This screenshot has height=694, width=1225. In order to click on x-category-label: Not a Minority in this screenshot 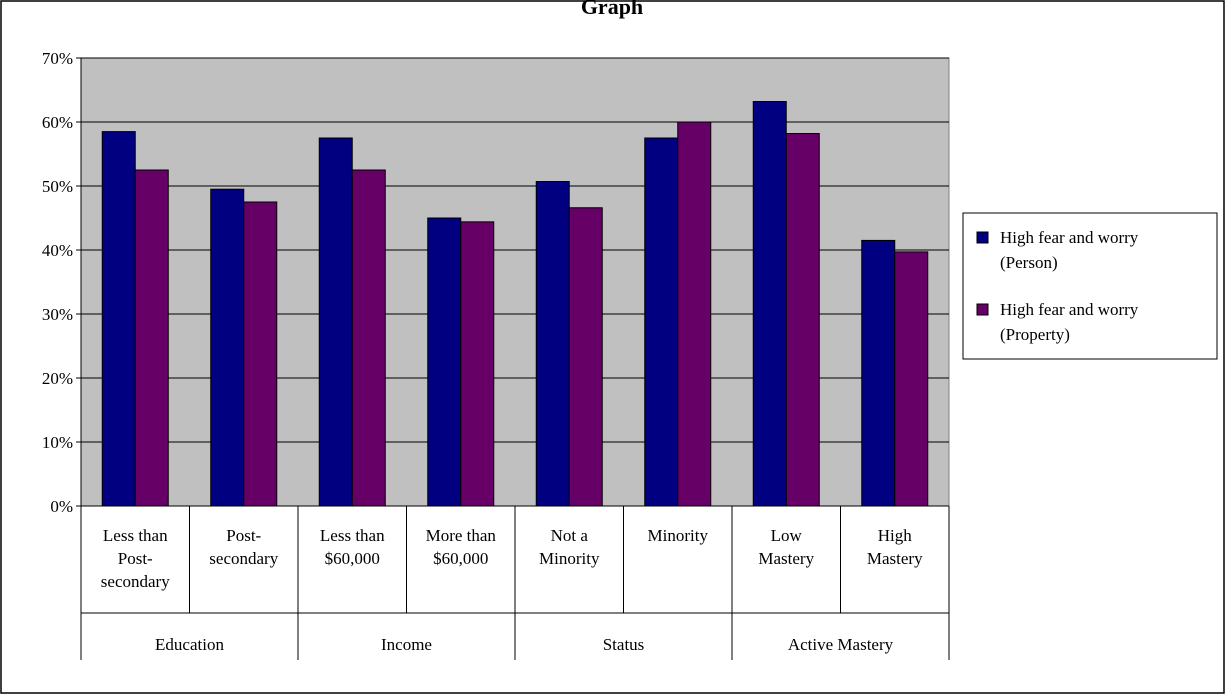, I will do `click(569, 547)`.